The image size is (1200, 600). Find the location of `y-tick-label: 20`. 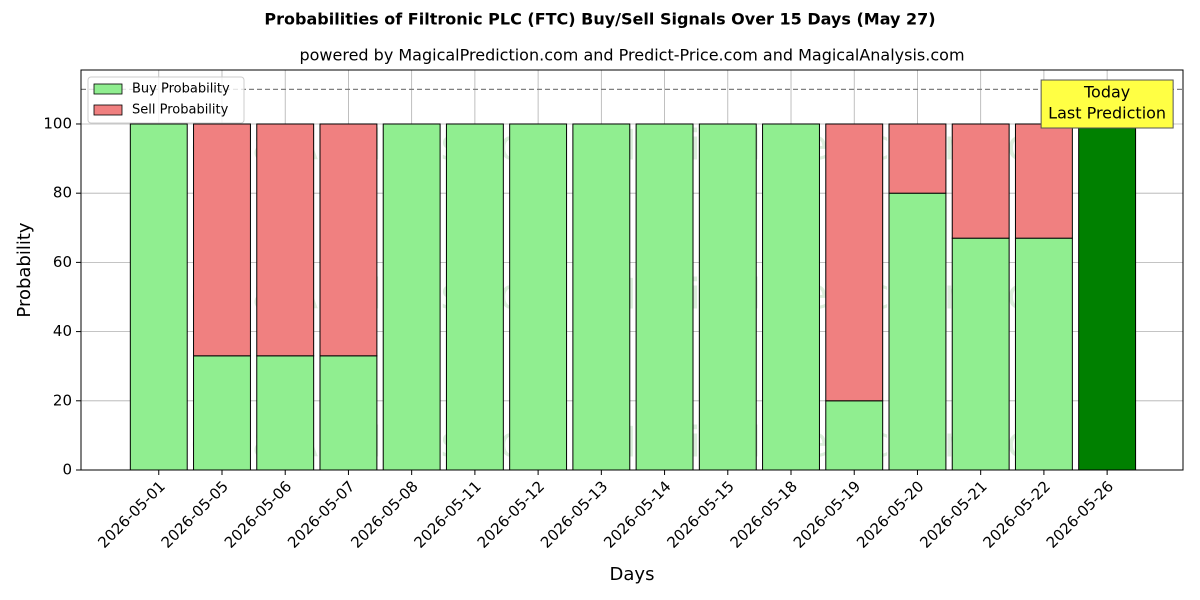

y-tick-label: 20 is located at coordinates (62, 400).